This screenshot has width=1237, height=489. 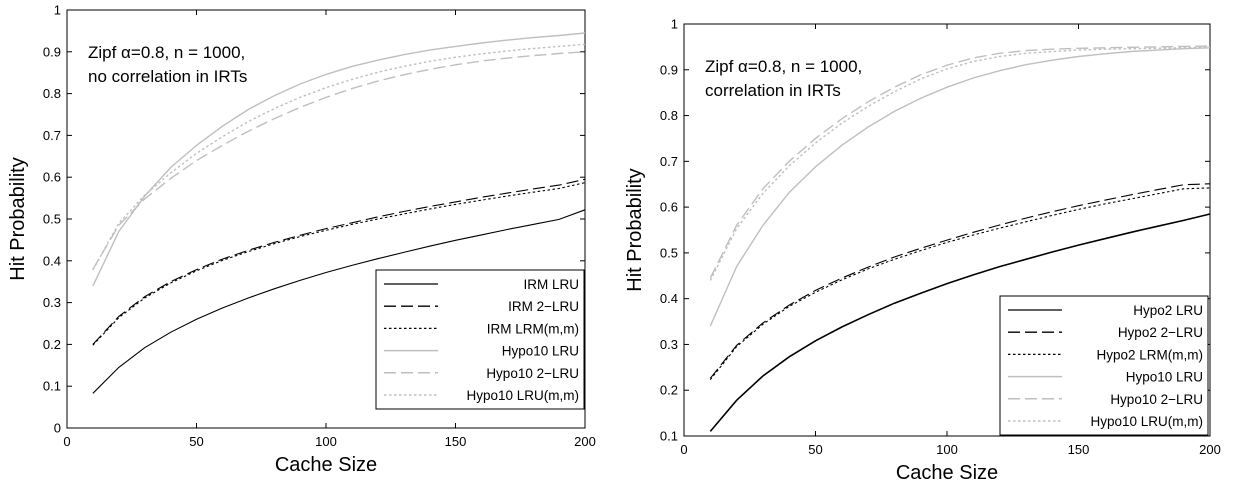 I want to click on legend-label: IRM LRM(m,m), so click(x=533, y=328).